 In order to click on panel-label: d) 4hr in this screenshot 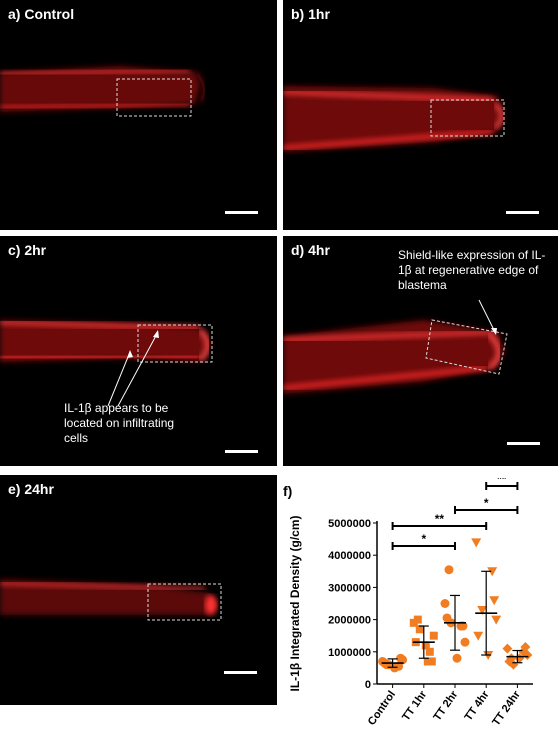, I will do `click(310, 250)`.